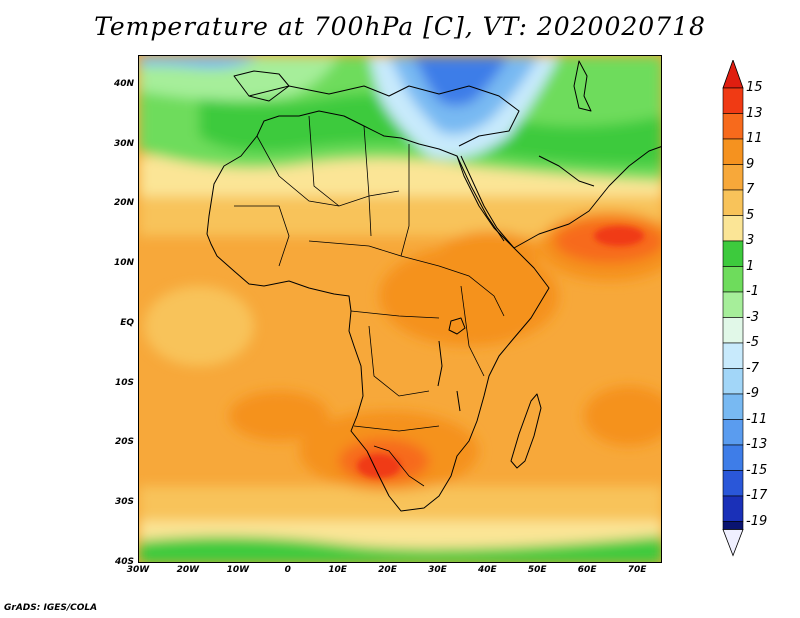 This screenshot has height=618, width=800. I want to click on field-cool-atlantic, so click(199, 326).